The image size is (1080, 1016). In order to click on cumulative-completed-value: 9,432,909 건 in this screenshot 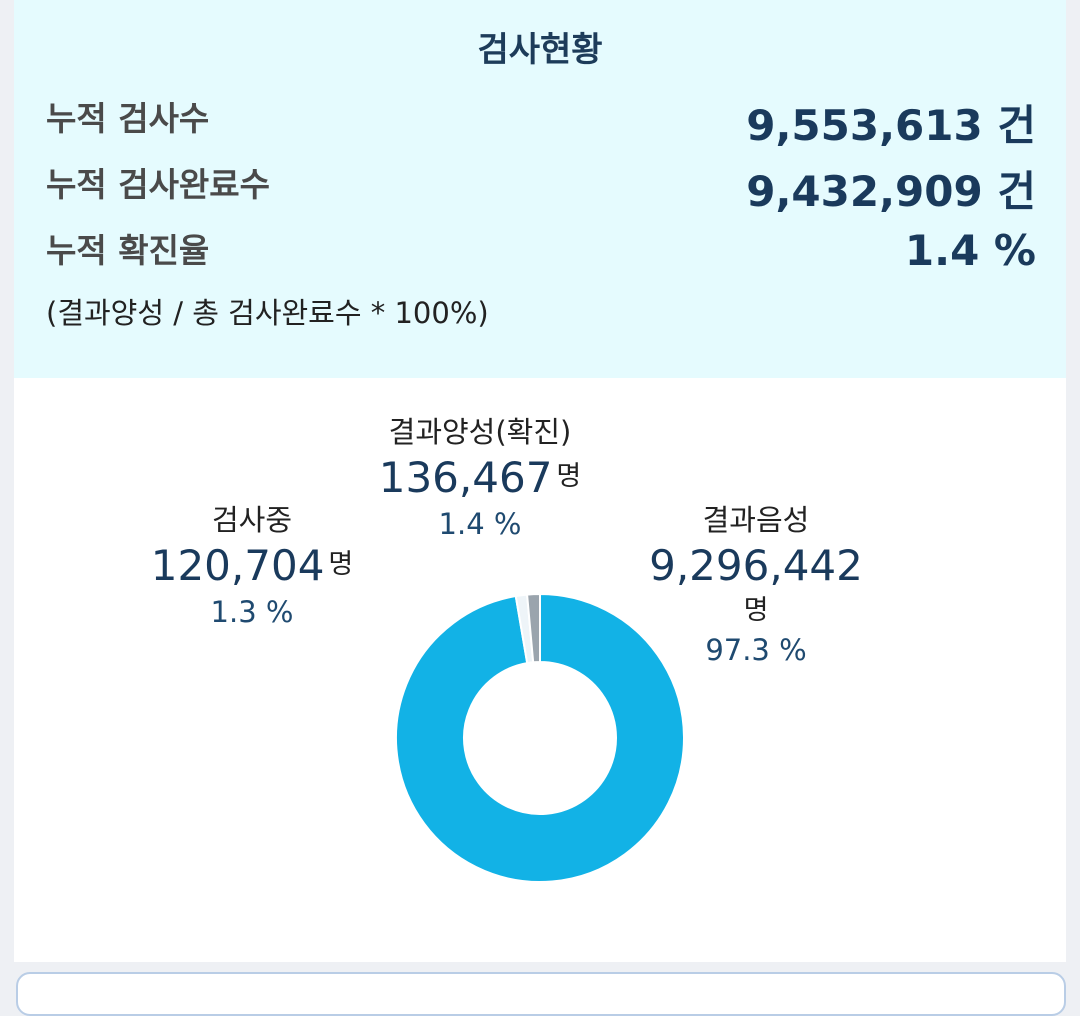, I will do `click(891, 191)`.